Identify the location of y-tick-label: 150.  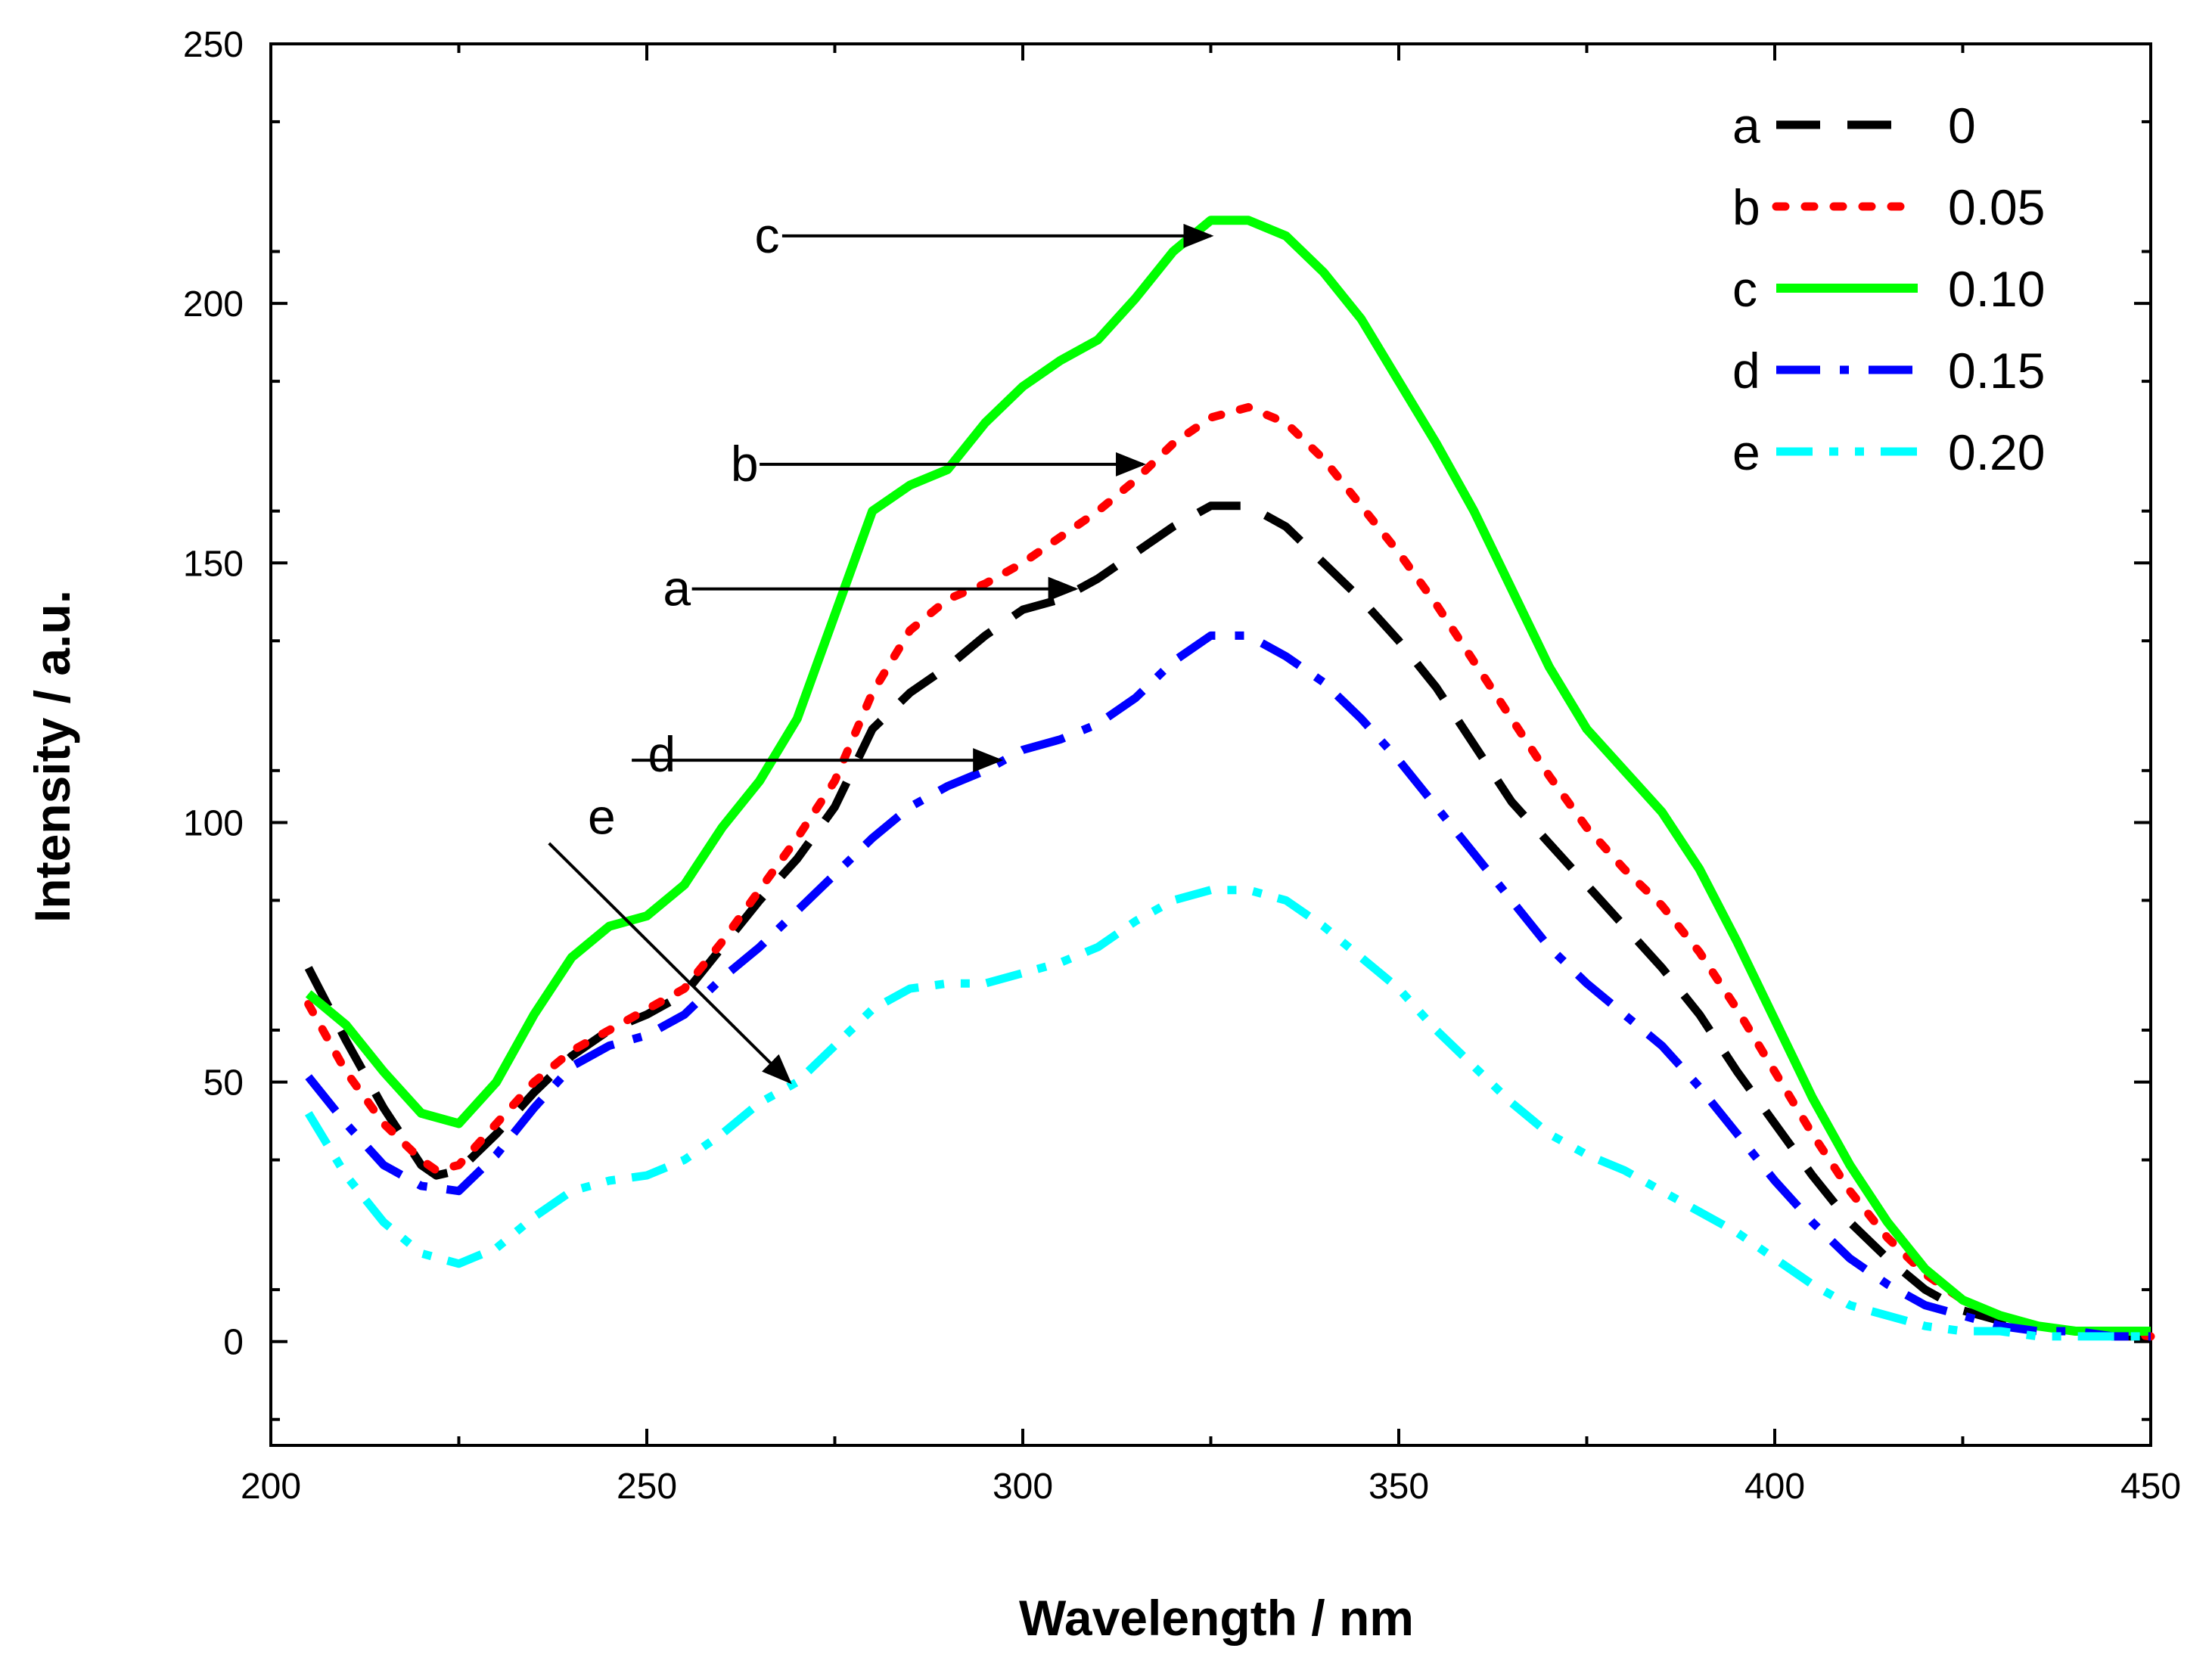
(213, 564).